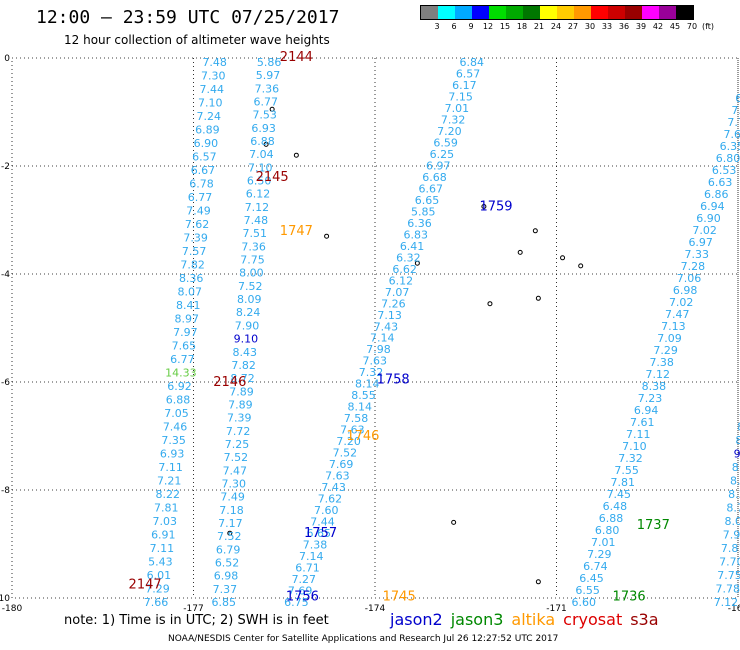 The width and height of the screenshot is (740, 650). What do you see at coordinates (416, 619) in the screenshot?
I see `satellite-label: jason2` at bounding box center [416, 619].